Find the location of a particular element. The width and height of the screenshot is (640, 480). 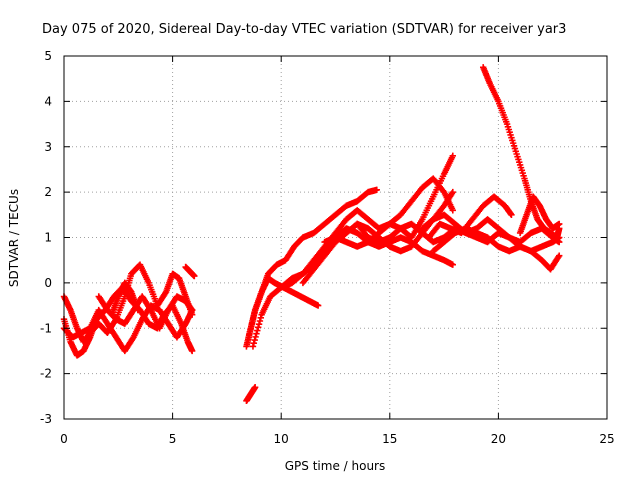

x-tick-label: 10 is located at coordinates (281, 439).